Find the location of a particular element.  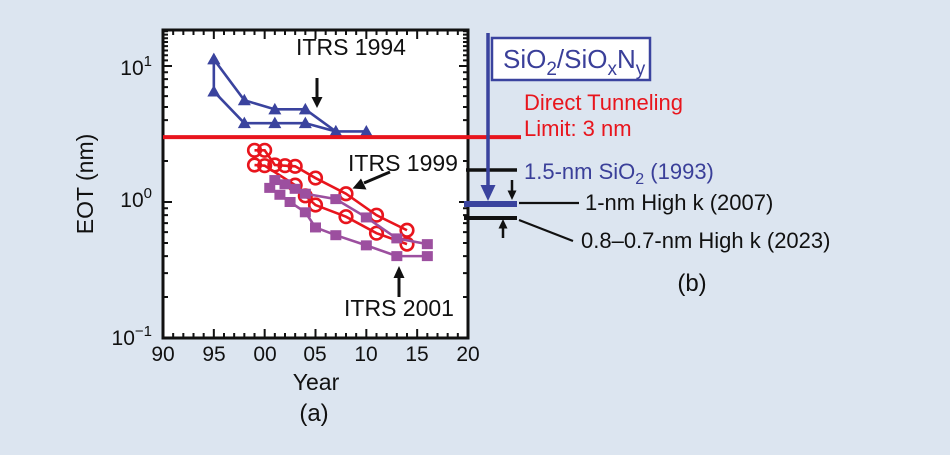

x-tick-label-05: 05 is located at coordinates (314, 354).